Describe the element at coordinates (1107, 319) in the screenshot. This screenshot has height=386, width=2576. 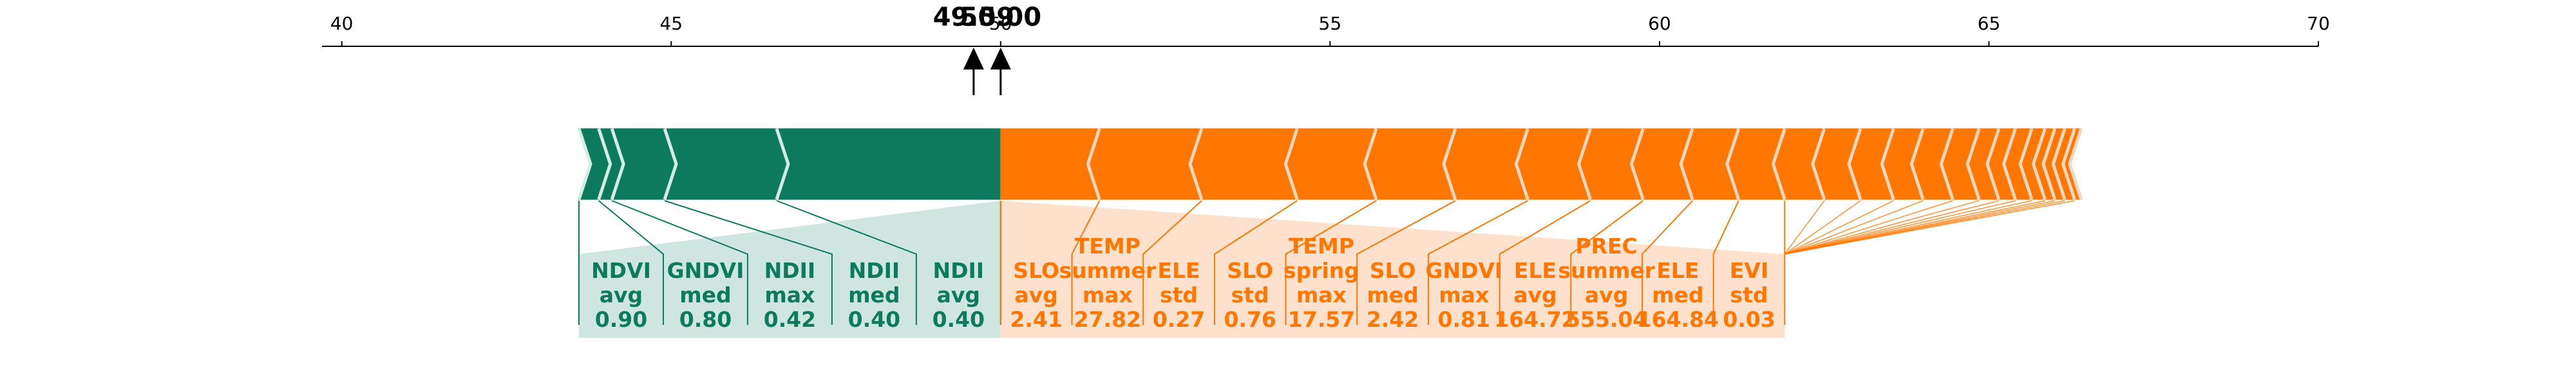
I see `negative-feature-label: 27.82` at that location.